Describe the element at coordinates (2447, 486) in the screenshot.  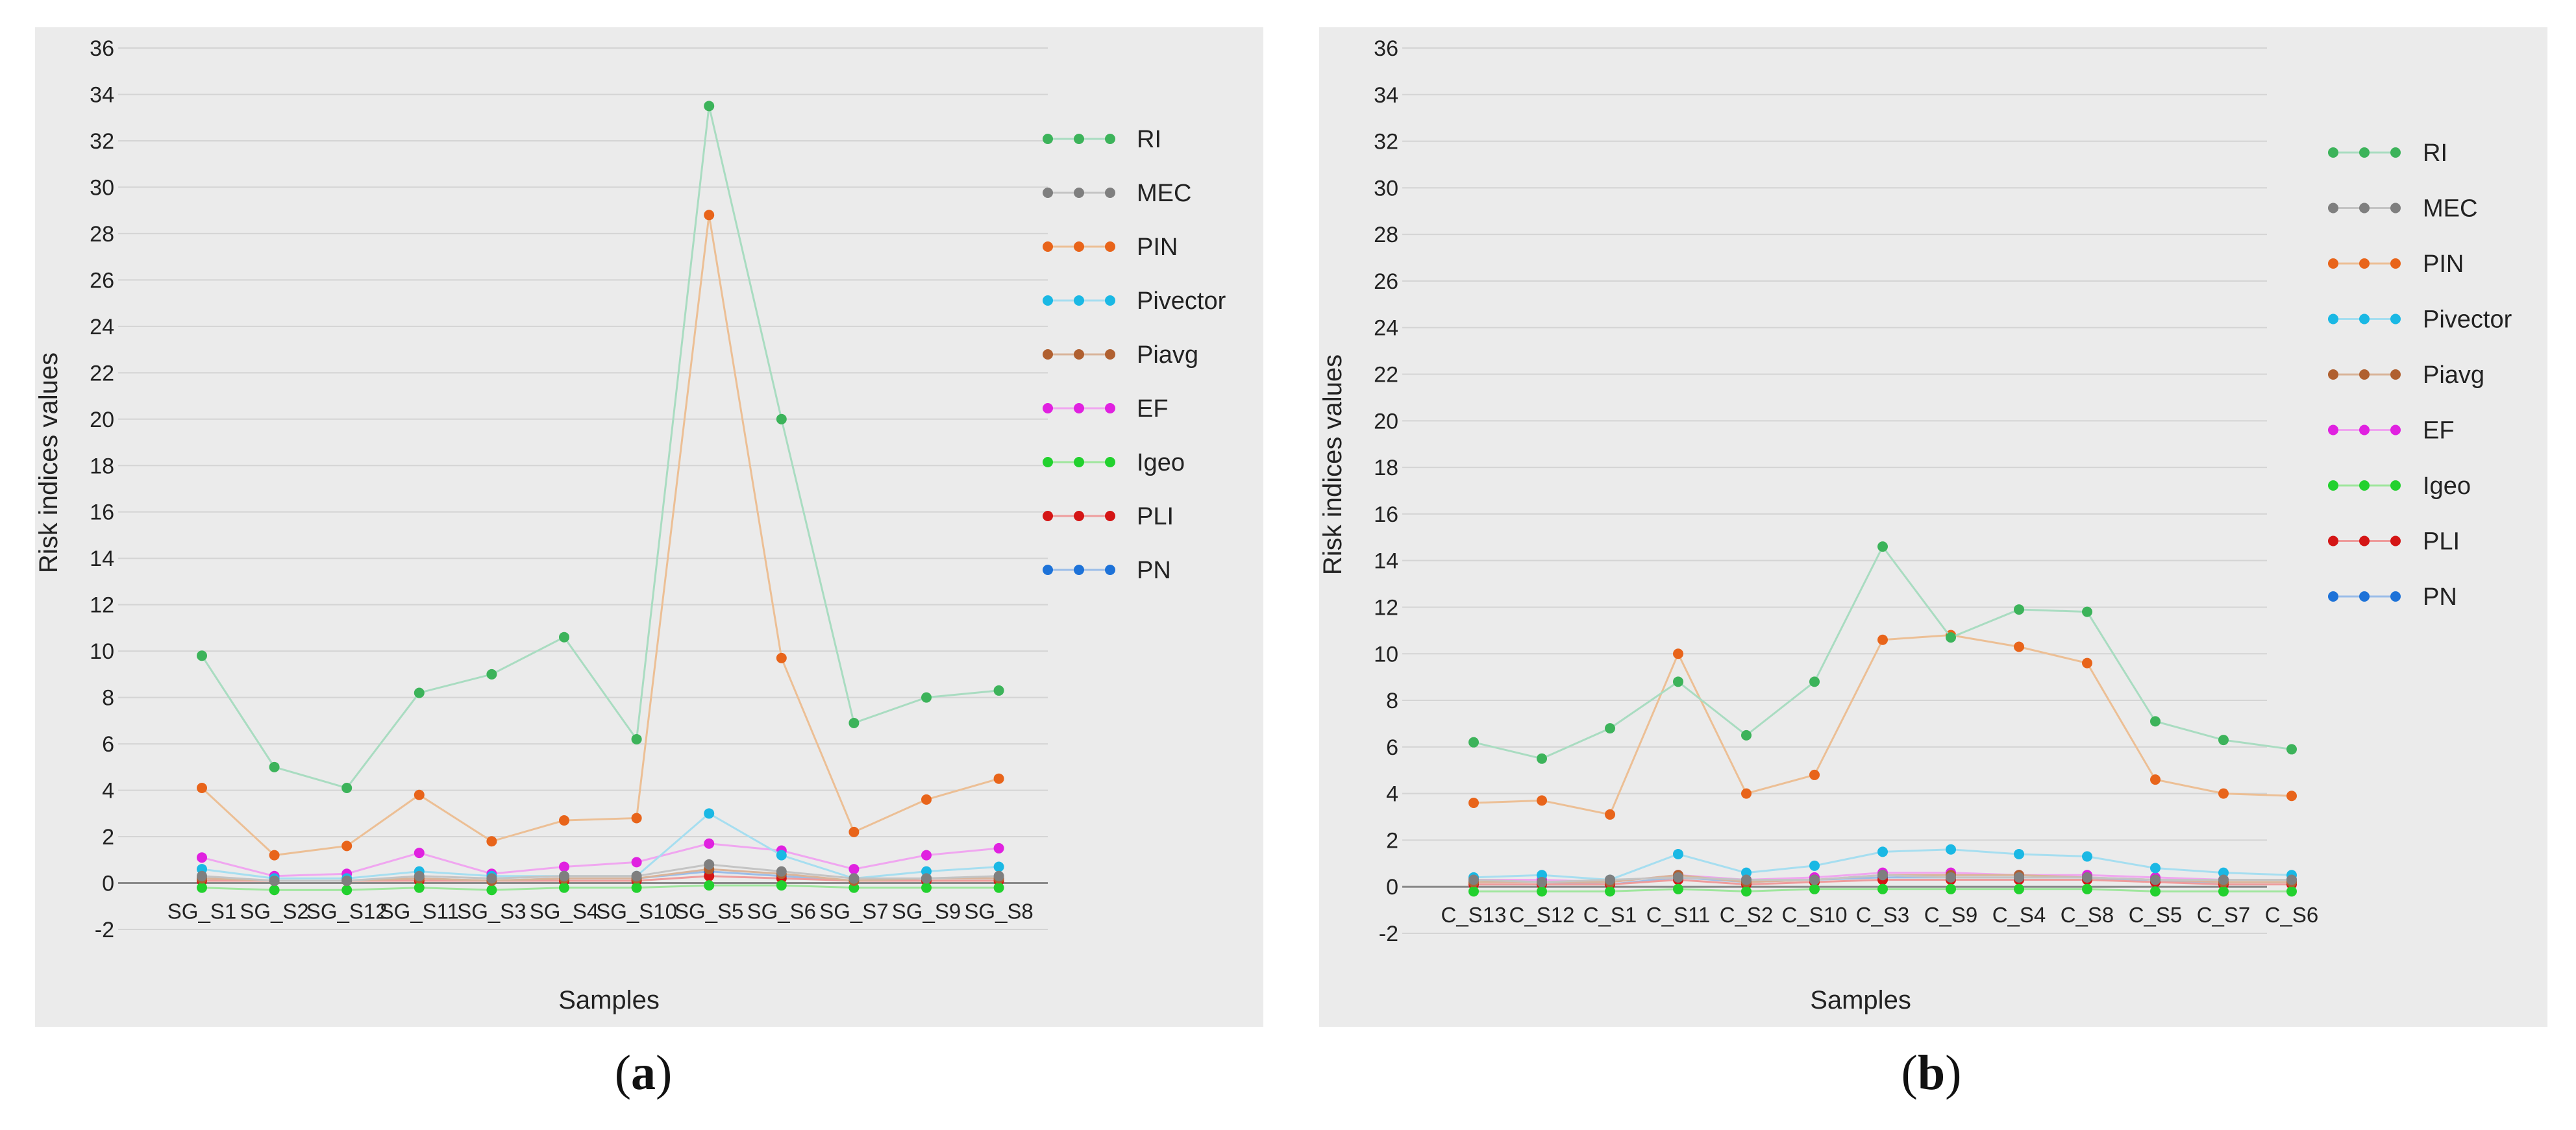
I see `legend-label: Igeo` at that location.